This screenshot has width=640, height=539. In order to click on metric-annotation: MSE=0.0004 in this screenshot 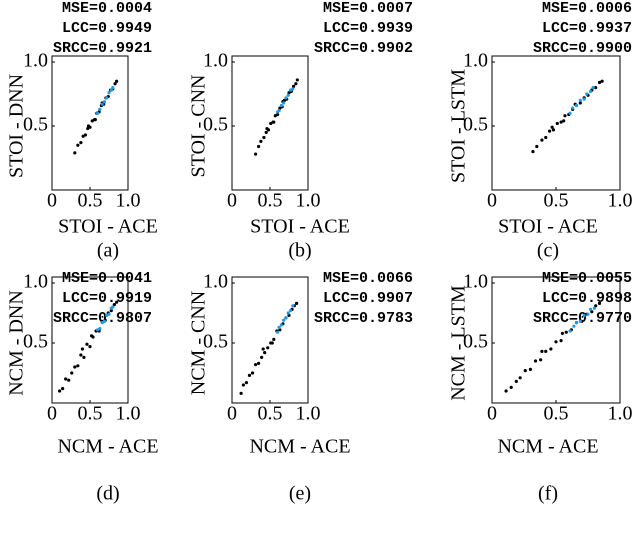, I will do `click(107, 8)`.